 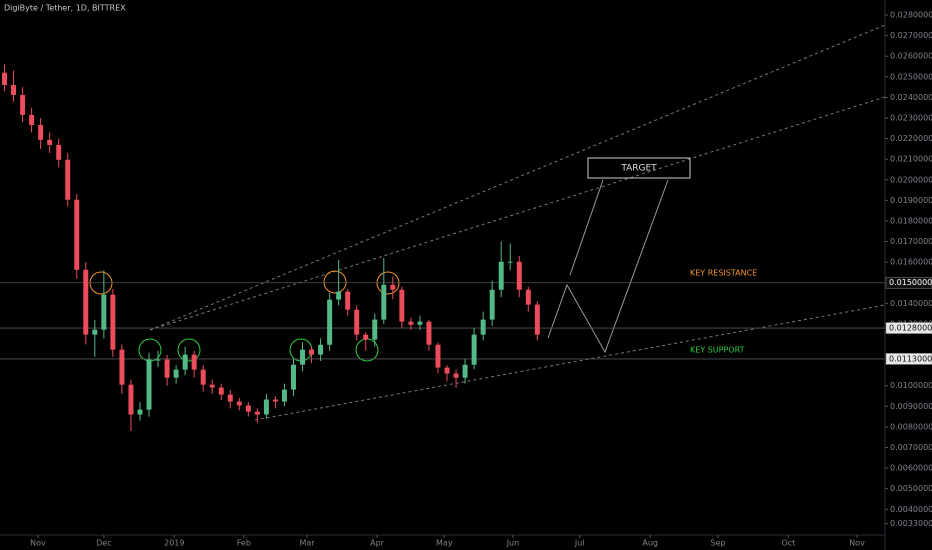 I want to click on resistance-label: KEY RESISTANCE, so click(x=723, y=273).